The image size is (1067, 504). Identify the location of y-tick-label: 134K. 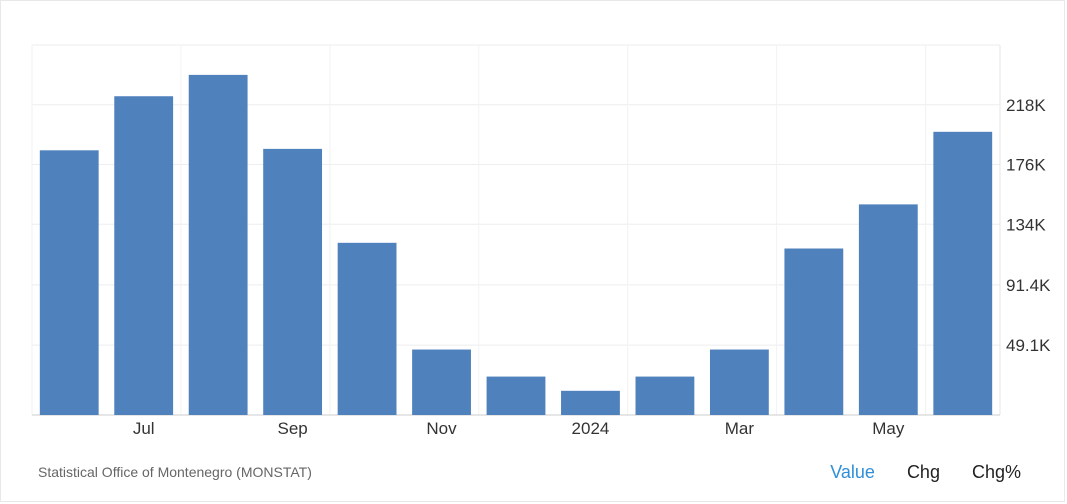
(1026, 224).